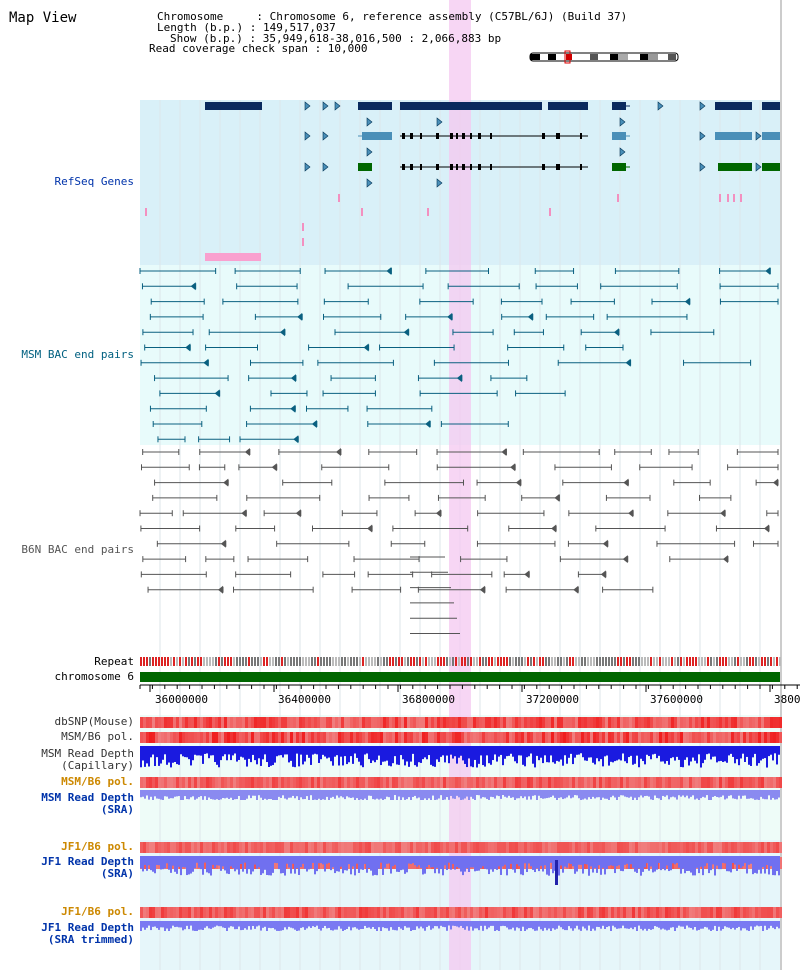  What do you see at coordinates (77, 354) in the screenshot?
I see `track-label-msm-bac: MSM BAC end pairs` at bounding box center [77, 354].